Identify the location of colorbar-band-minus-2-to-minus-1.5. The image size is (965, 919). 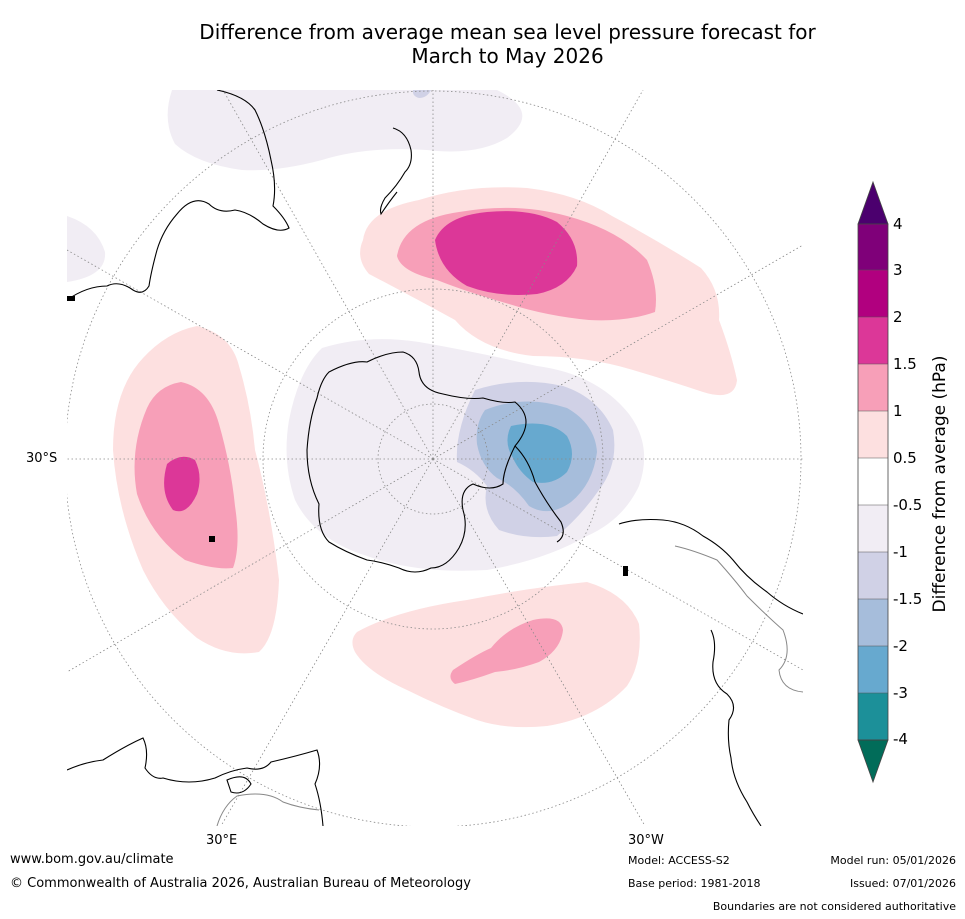
(873, 622).